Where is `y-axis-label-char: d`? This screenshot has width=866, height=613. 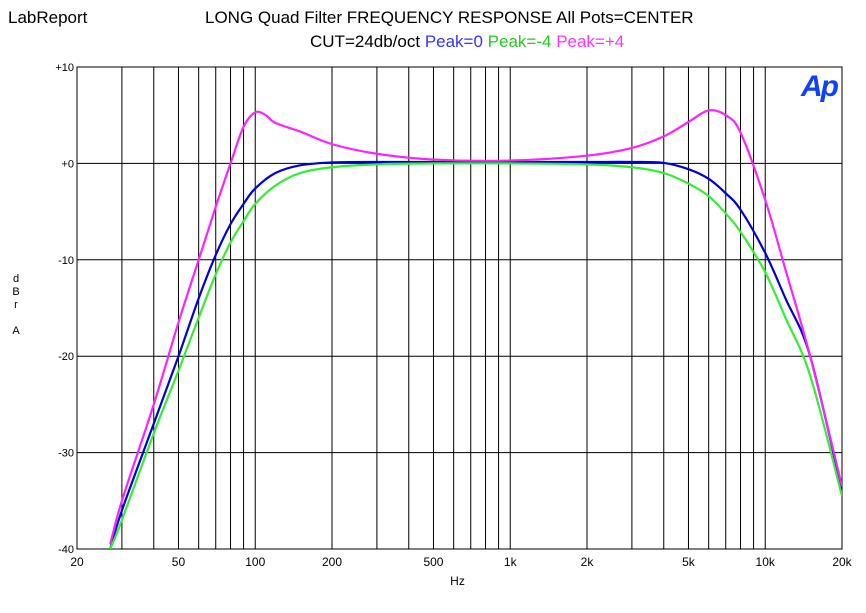
y-axis-label-char: d is located at coordinates (16, 279).